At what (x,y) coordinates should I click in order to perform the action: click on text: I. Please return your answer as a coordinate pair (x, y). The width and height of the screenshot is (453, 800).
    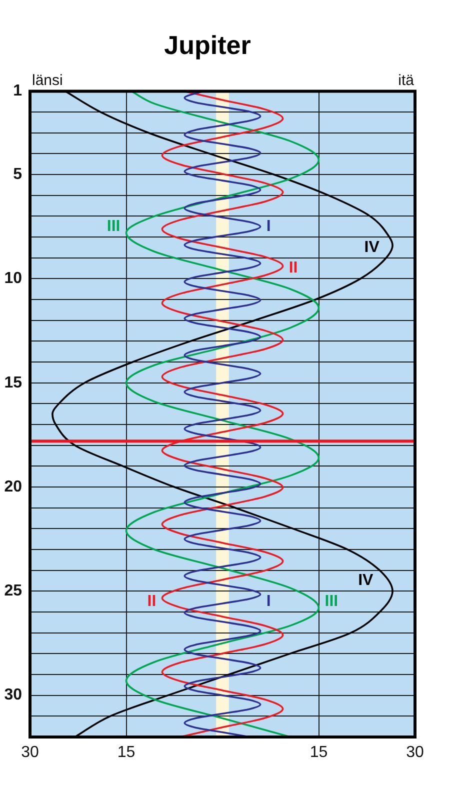
    Looking at the image, I should click on (268, 601).